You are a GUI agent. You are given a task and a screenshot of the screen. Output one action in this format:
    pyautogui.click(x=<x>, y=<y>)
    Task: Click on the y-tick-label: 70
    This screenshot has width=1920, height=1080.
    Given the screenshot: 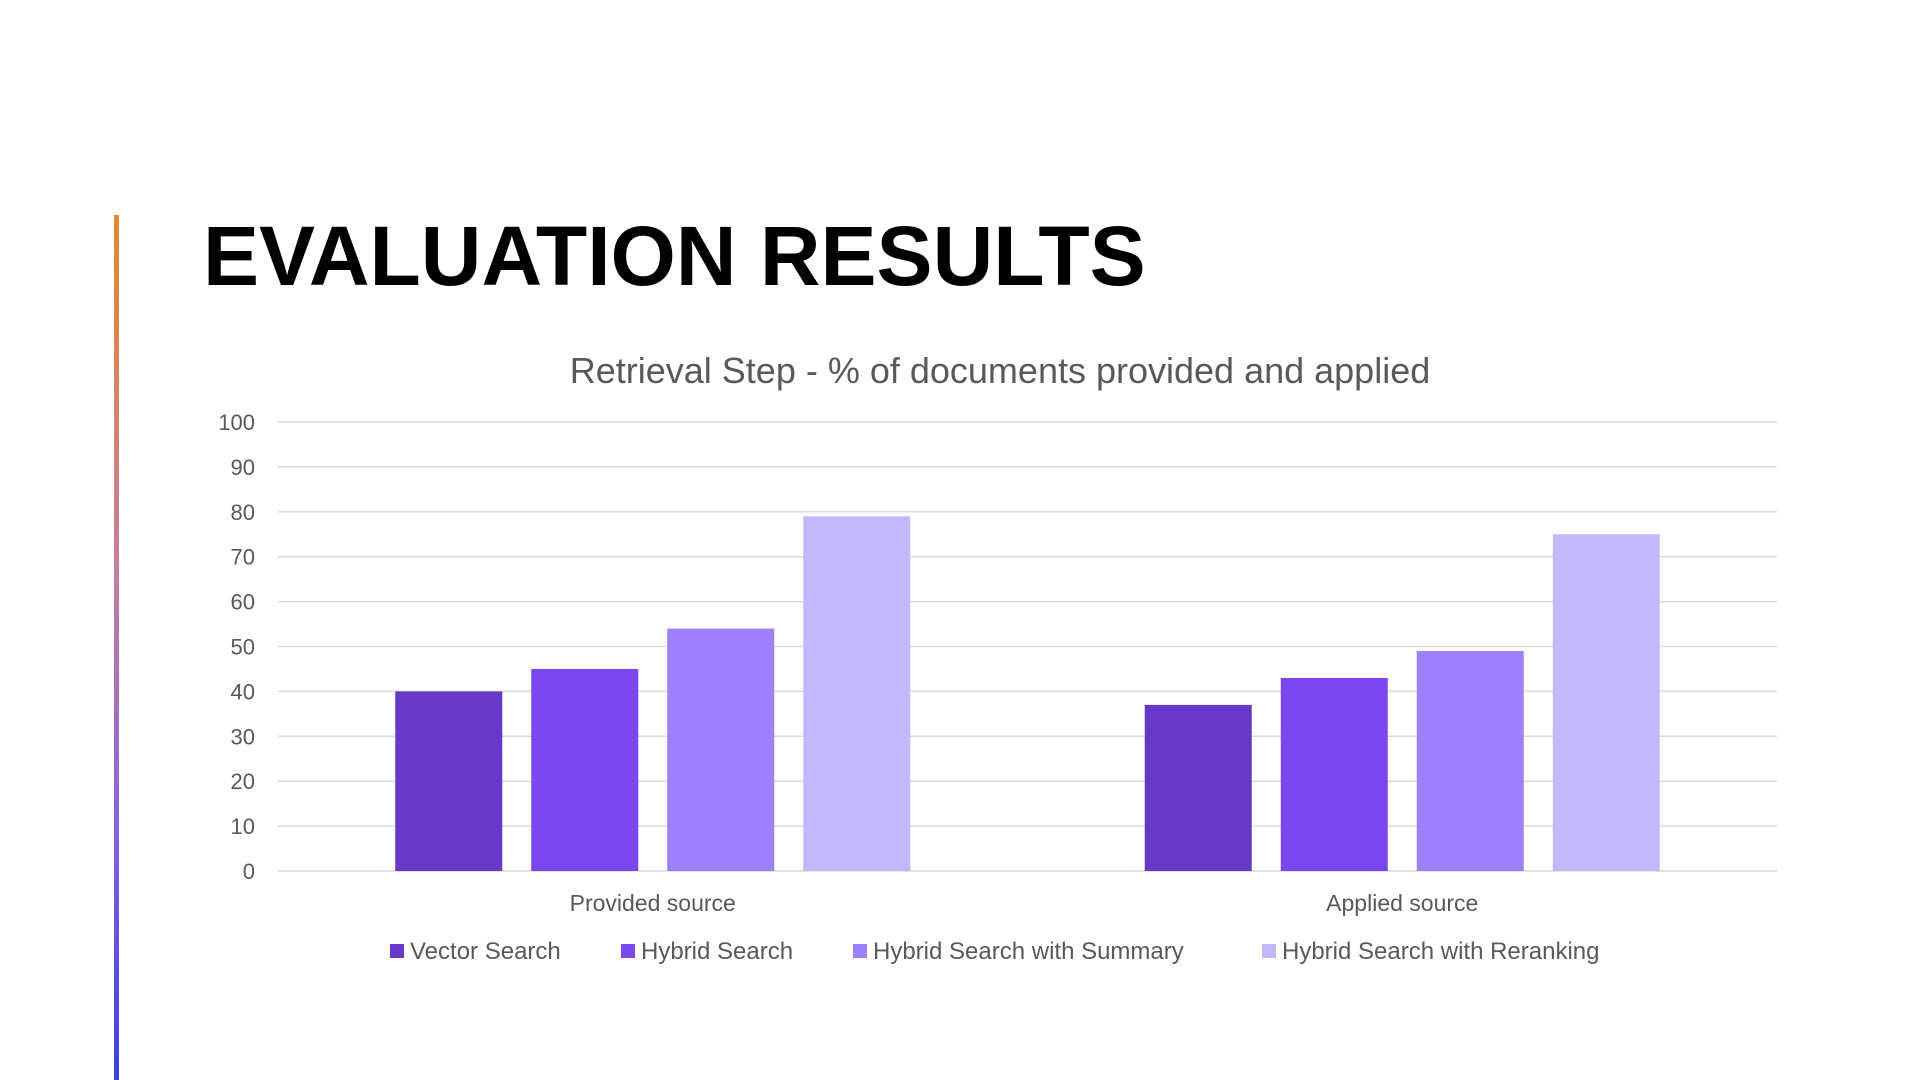 What is the action you would take?
    pyautogui.click(x=243, y=557)
    